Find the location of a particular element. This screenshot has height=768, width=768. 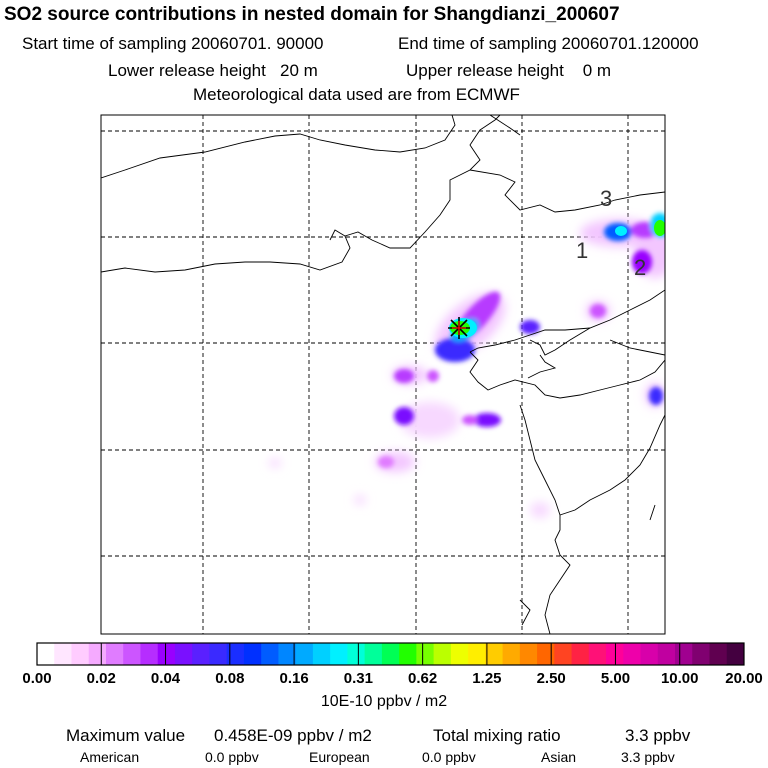

colorbar-tick-label: 0.08 is located at coordinates (230, 678).